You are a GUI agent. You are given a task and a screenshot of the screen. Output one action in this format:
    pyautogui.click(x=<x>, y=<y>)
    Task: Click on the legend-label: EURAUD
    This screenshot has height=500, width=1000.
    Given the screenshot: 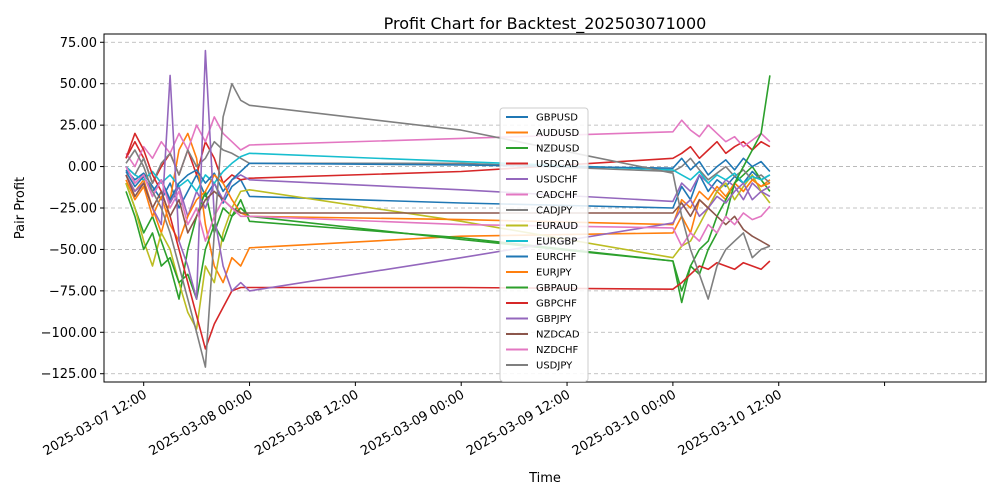 What is the action you would take?
    pyautogui.click(x=557, y=226)
    